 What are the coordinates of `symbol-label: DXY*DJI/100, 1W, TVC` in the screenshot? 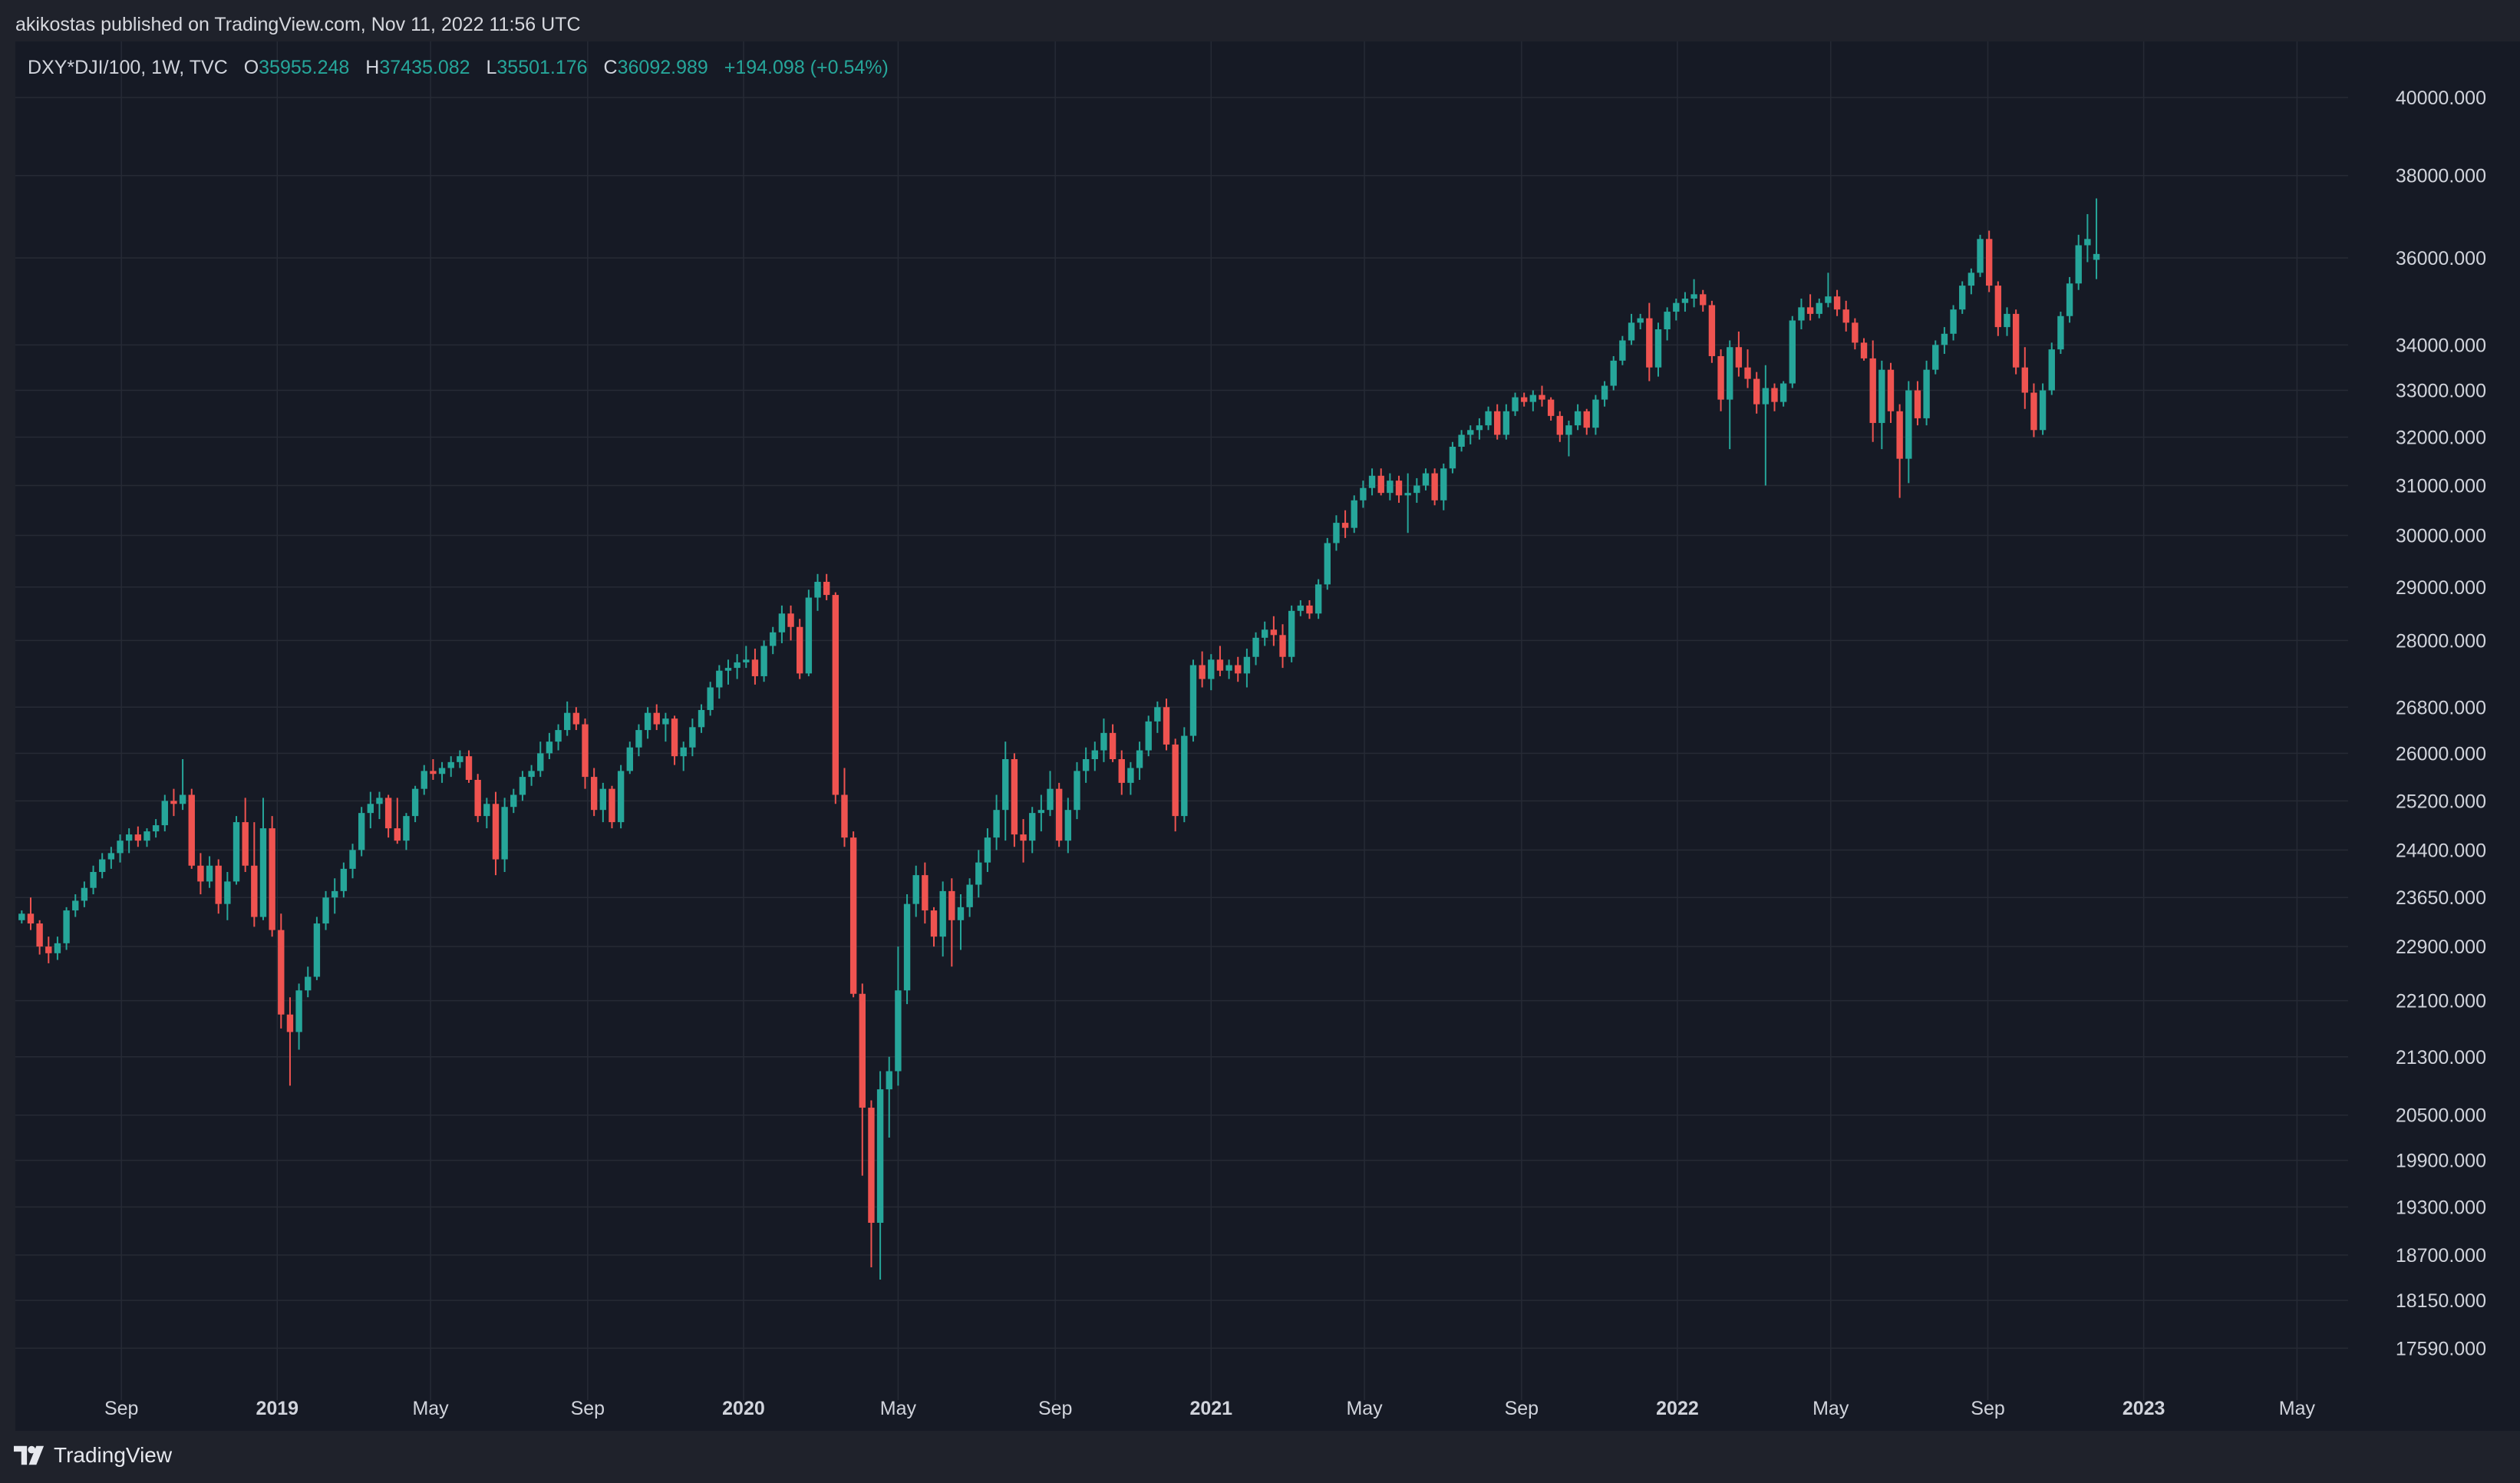 It's located at (128, 67).